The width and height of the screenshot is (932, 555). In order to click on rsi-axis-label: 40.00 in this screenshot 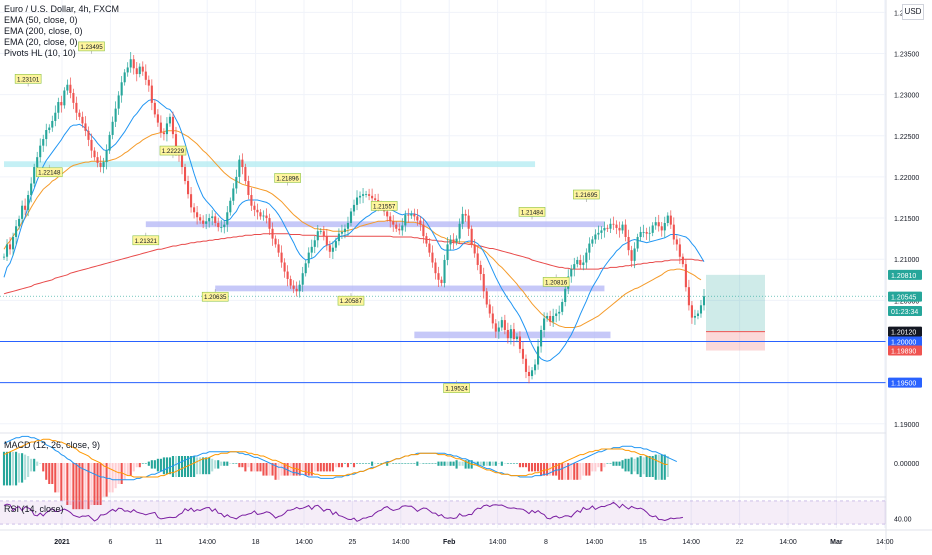, I will do `click(903, 519)`.